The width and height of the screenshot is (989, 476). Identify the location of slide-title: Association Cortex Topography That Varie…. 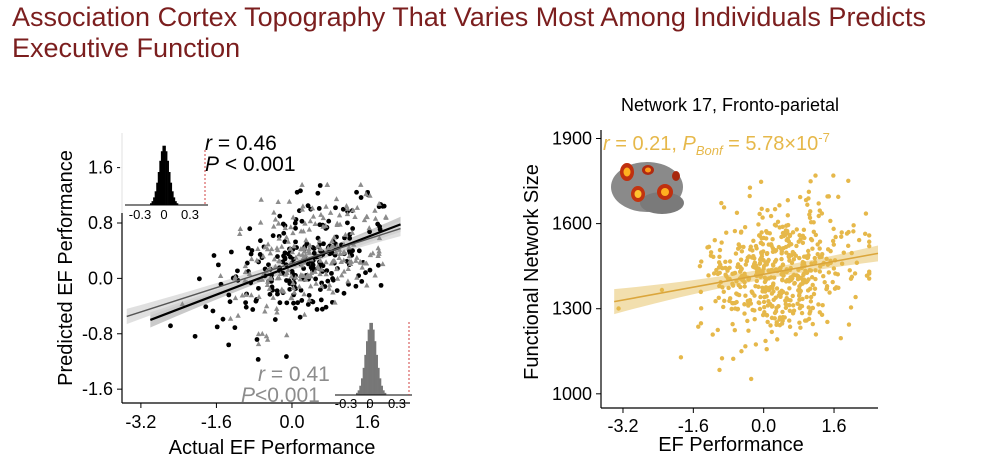
(469, 32).